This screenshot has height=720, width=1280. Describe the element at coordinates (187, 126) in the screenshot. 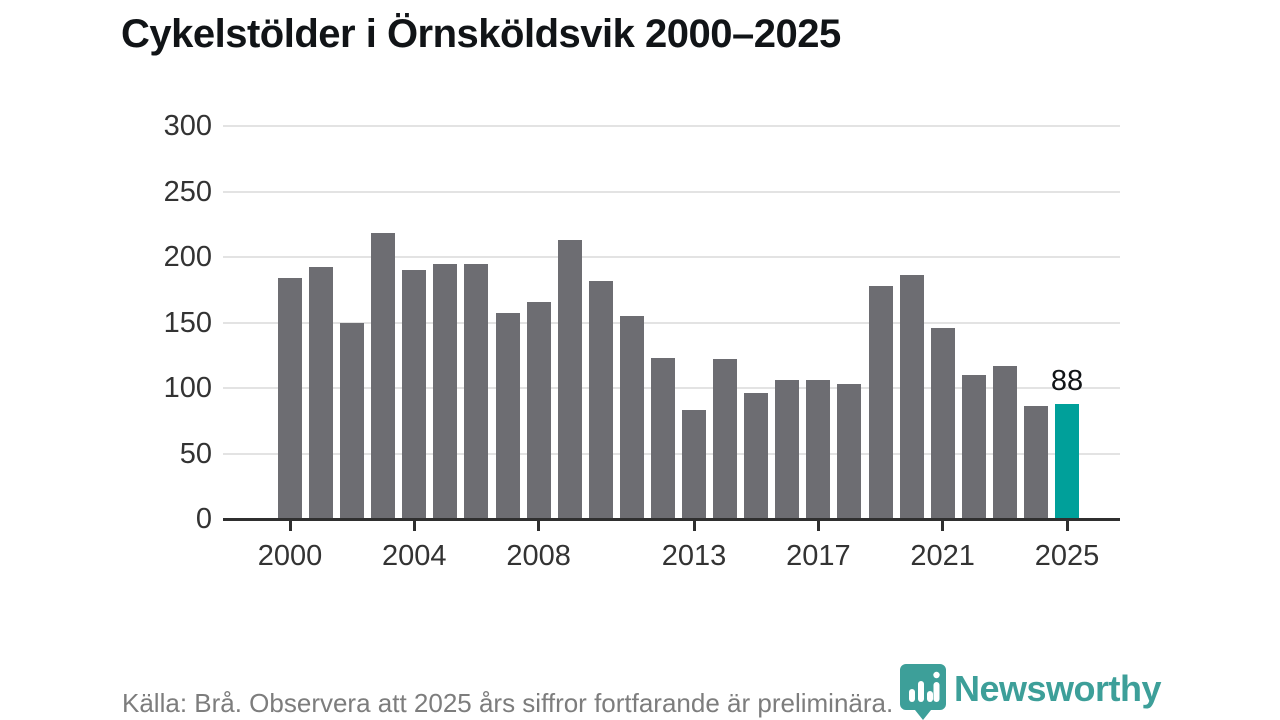

I see `y-axis-tick-label: 300` at that location.